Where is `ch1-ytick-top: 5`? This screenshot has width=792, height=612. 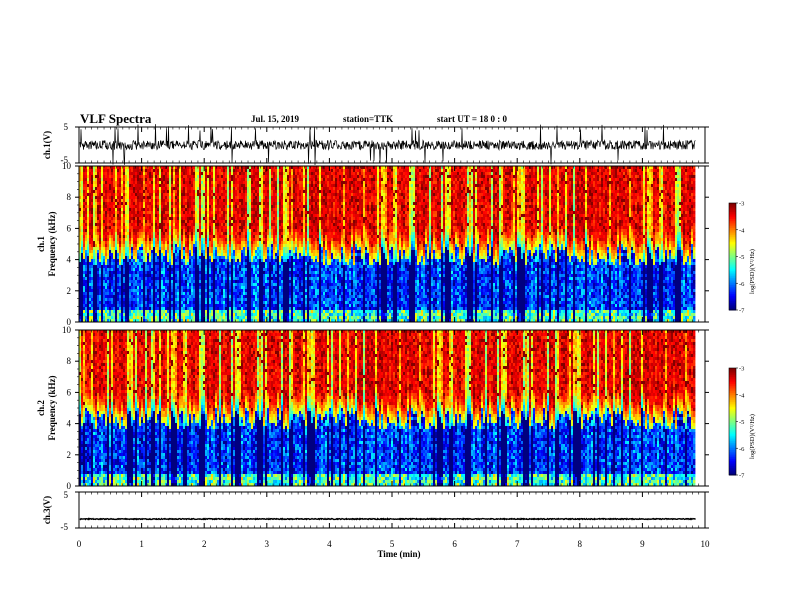
ch1-ytick-top: 5 is located at coordinates (66, 127).